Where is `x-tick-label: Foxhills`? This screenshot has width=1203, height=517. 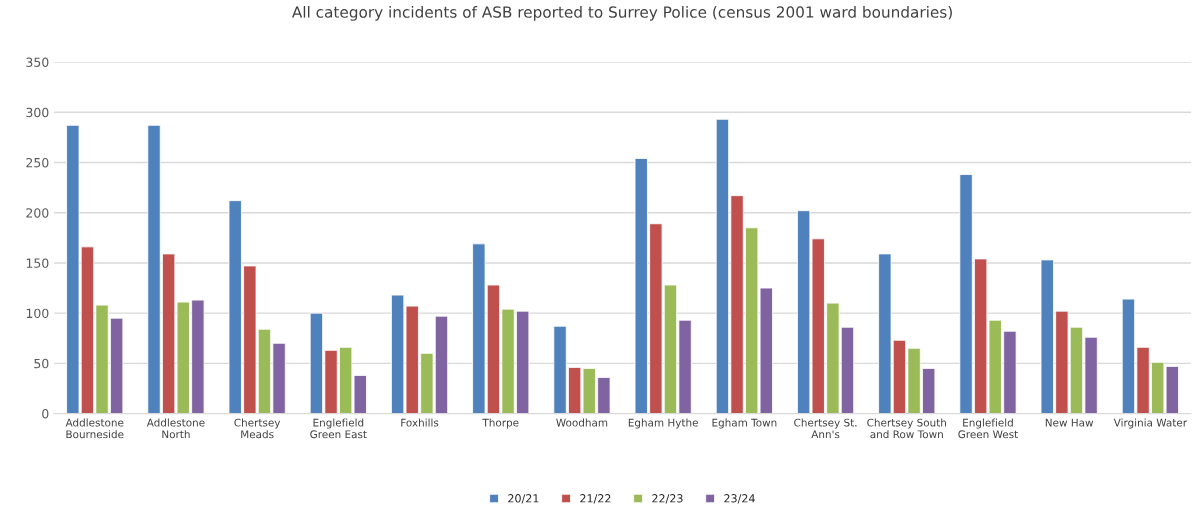
x-tick-label: Foxhills is located at coordinates (420, 422).